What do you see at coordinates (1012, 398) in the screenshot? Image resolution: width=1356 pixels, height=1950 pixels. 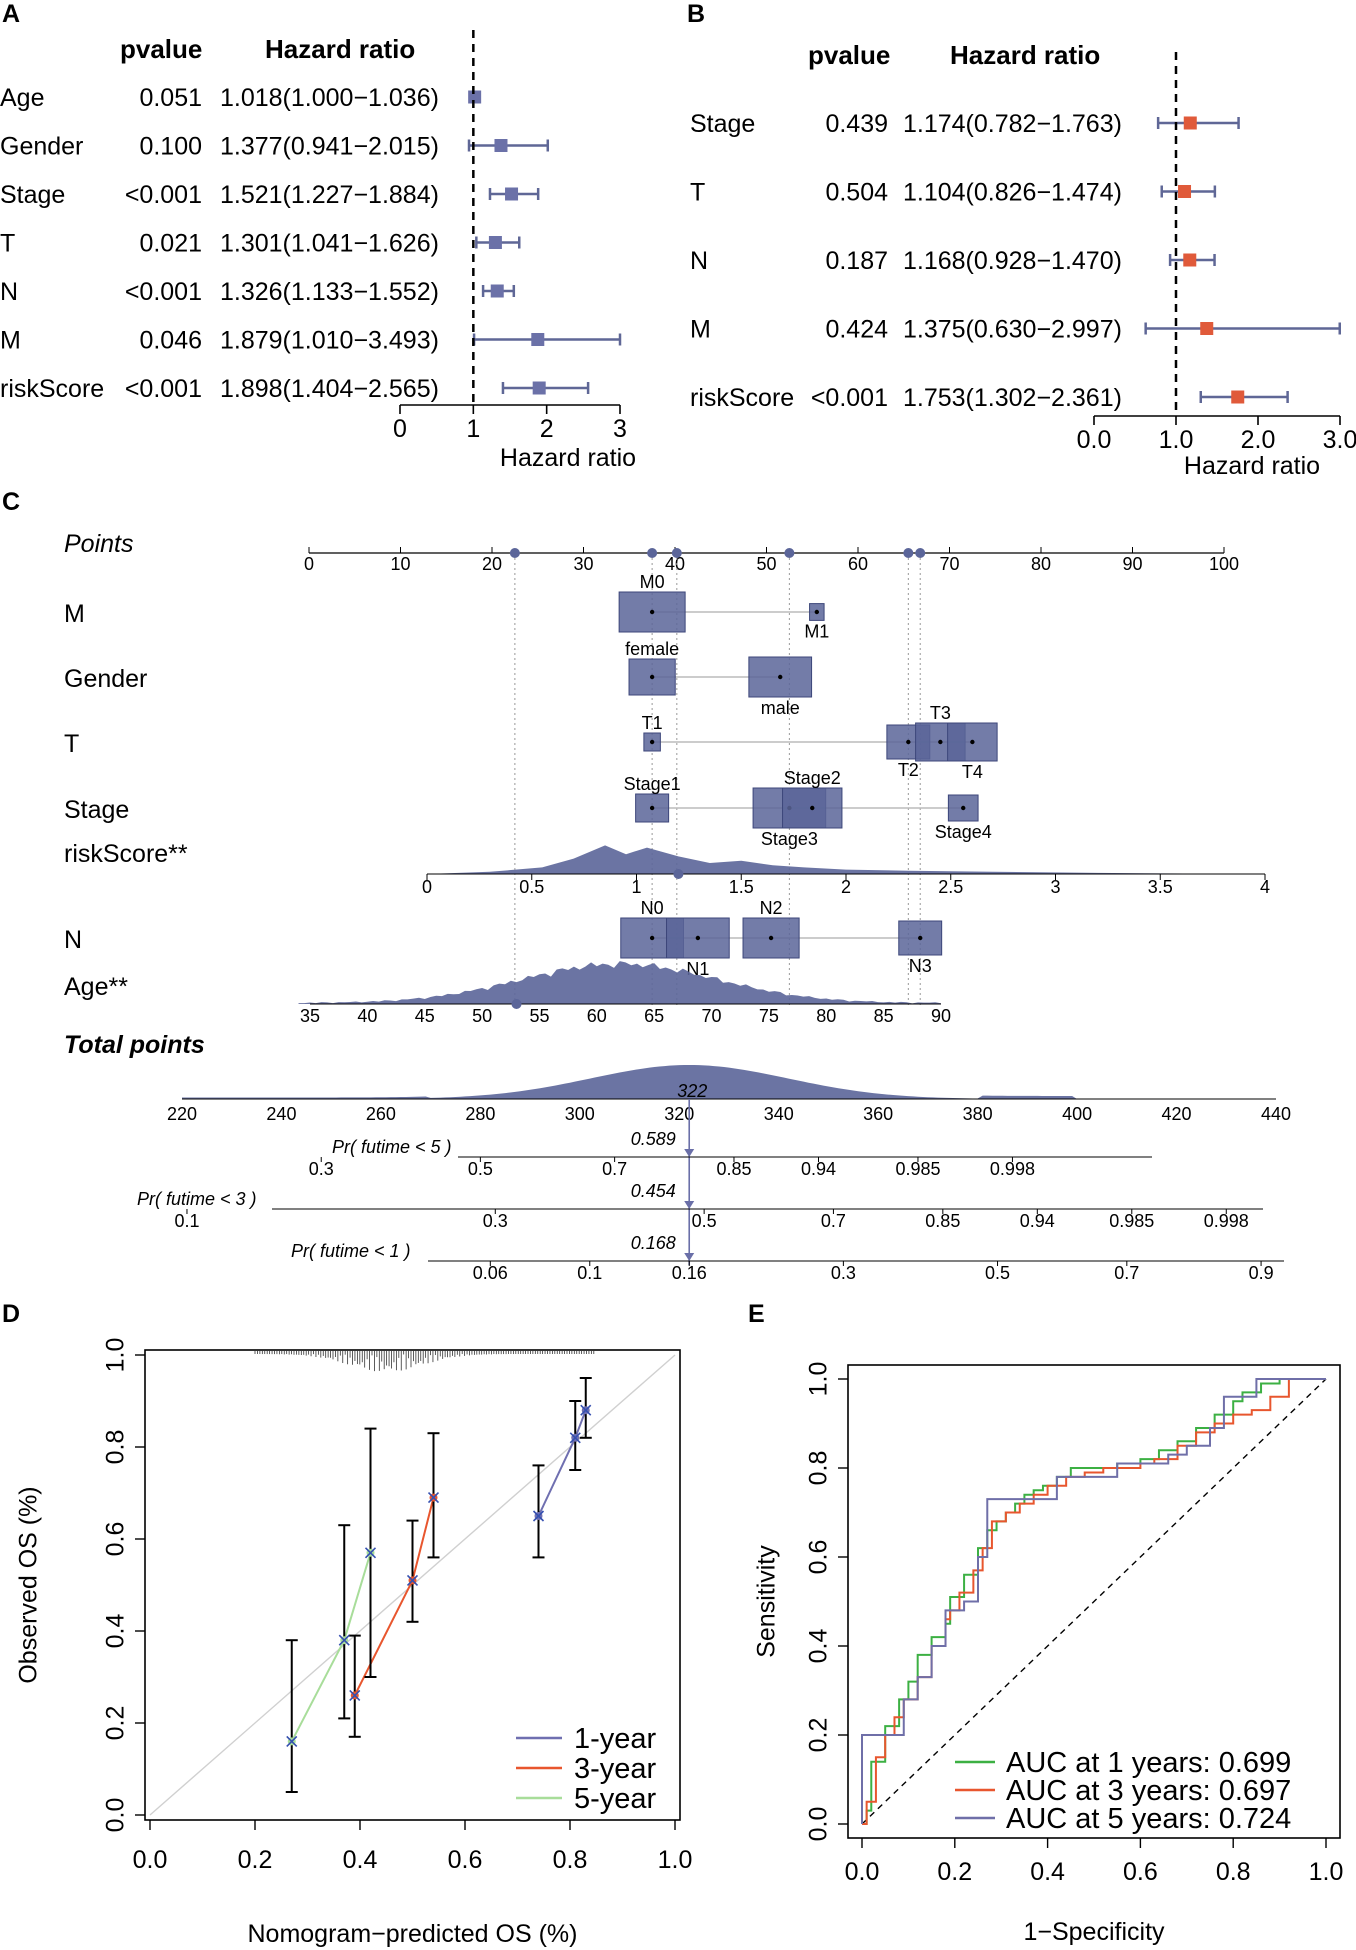 I see `row-hr-text: 1.753(1.302−2.361)` at bounding box center [1012, 398].